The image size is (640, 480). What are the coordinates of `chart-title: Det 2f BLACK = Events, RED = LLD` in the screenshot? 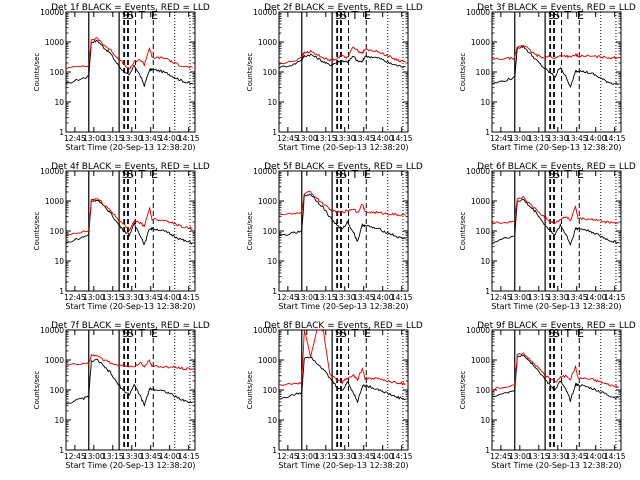 It's located at (343, 8).